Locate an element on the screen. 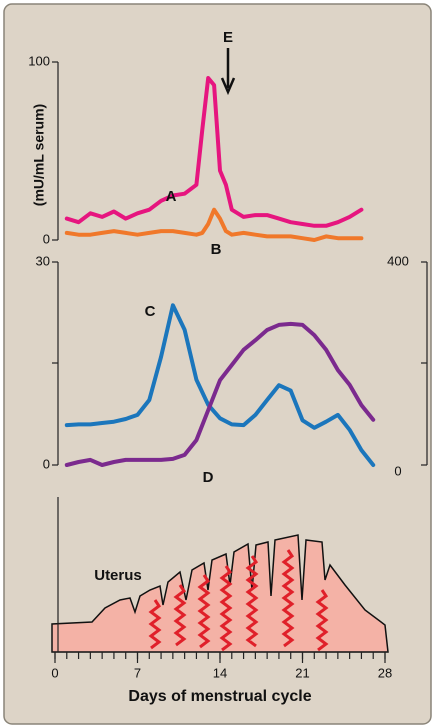 The width and height of the screenshot is (435, 728). y-tick-label: 30 is located at coordinates (43, 260).